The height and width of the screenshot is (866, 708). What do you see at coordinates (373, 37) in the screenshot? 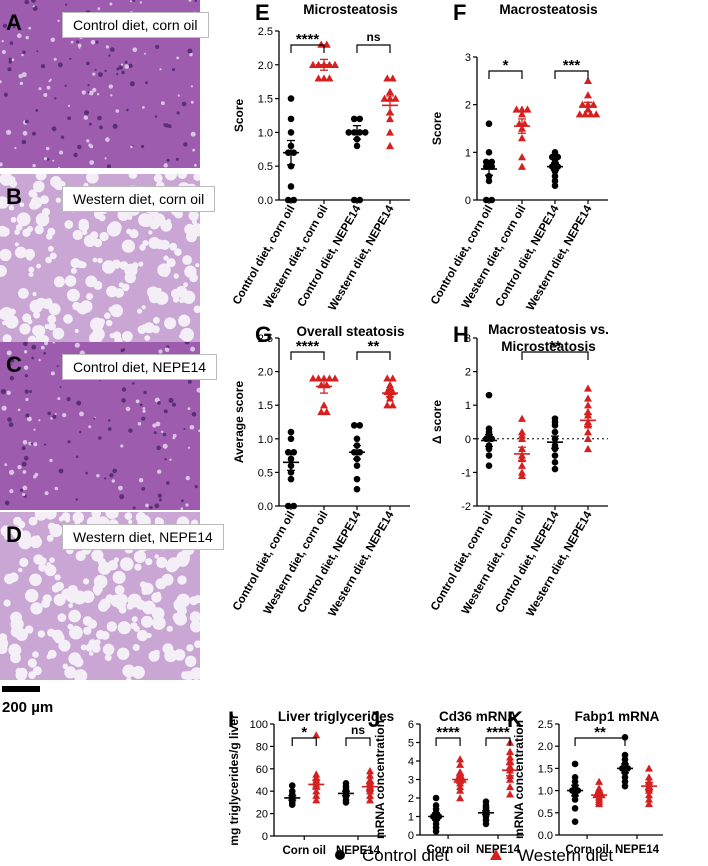
I see `significance-label: ns` at bounding box center [373, 37].